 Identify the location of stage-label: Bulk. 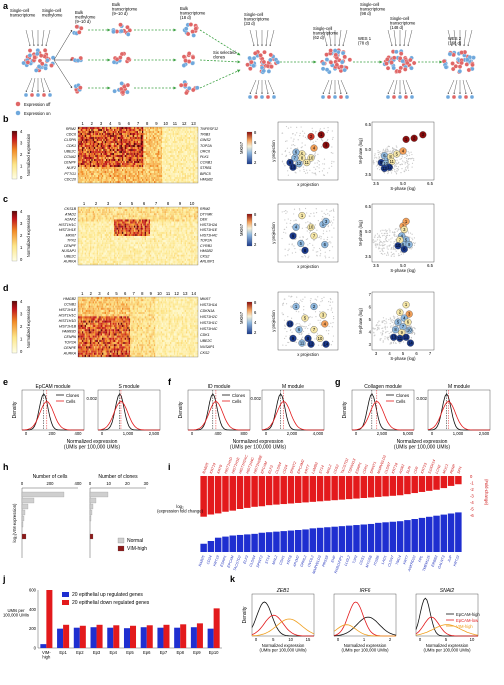
(79, 12).